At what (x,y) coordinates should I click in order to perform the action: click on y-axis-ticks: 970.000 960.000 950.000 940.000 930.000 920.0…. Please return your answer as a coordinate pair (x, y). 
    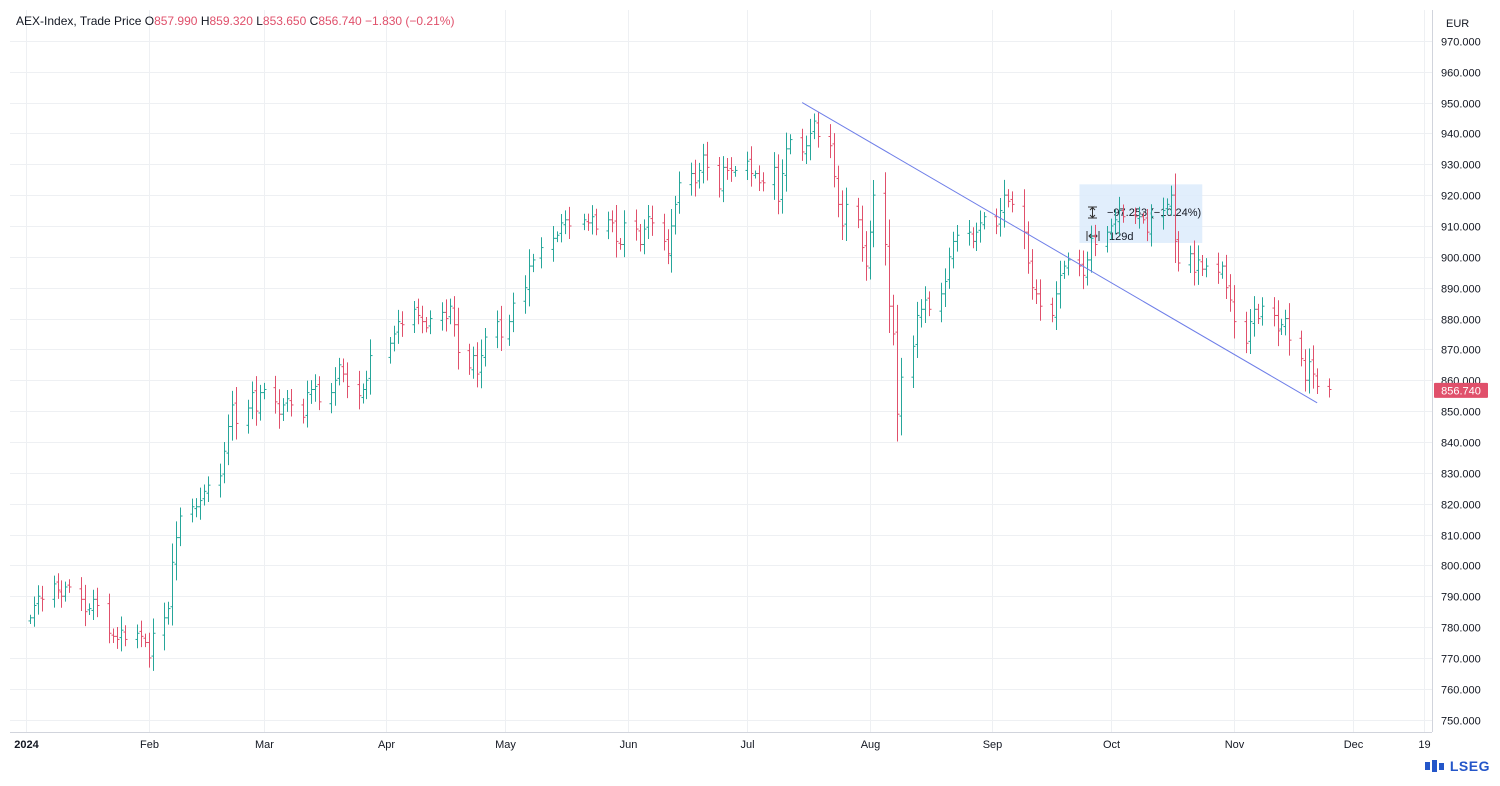
    Looking at the image, I should click on (1461, 382).